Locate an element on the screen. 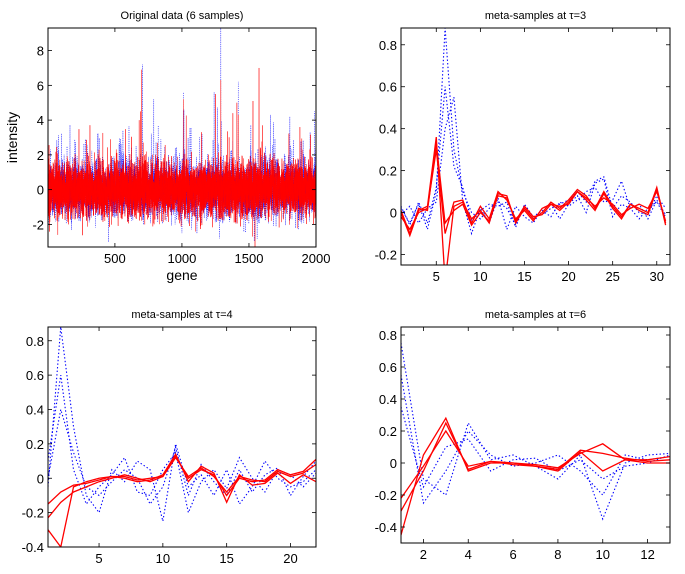 The image size is (685, 574). x-axis-label: gene is located at coordinates (181, 275).